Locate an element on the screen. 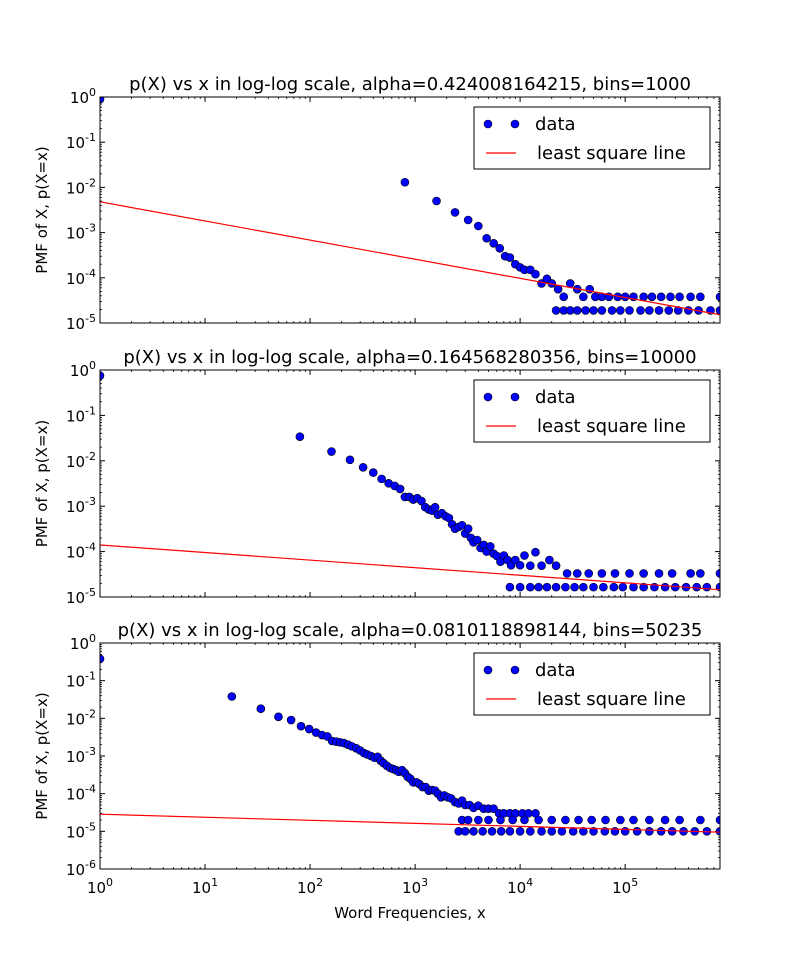 The image size is (800, 966). x-tick-label: 10¹ is located at coordinates (205, 886).